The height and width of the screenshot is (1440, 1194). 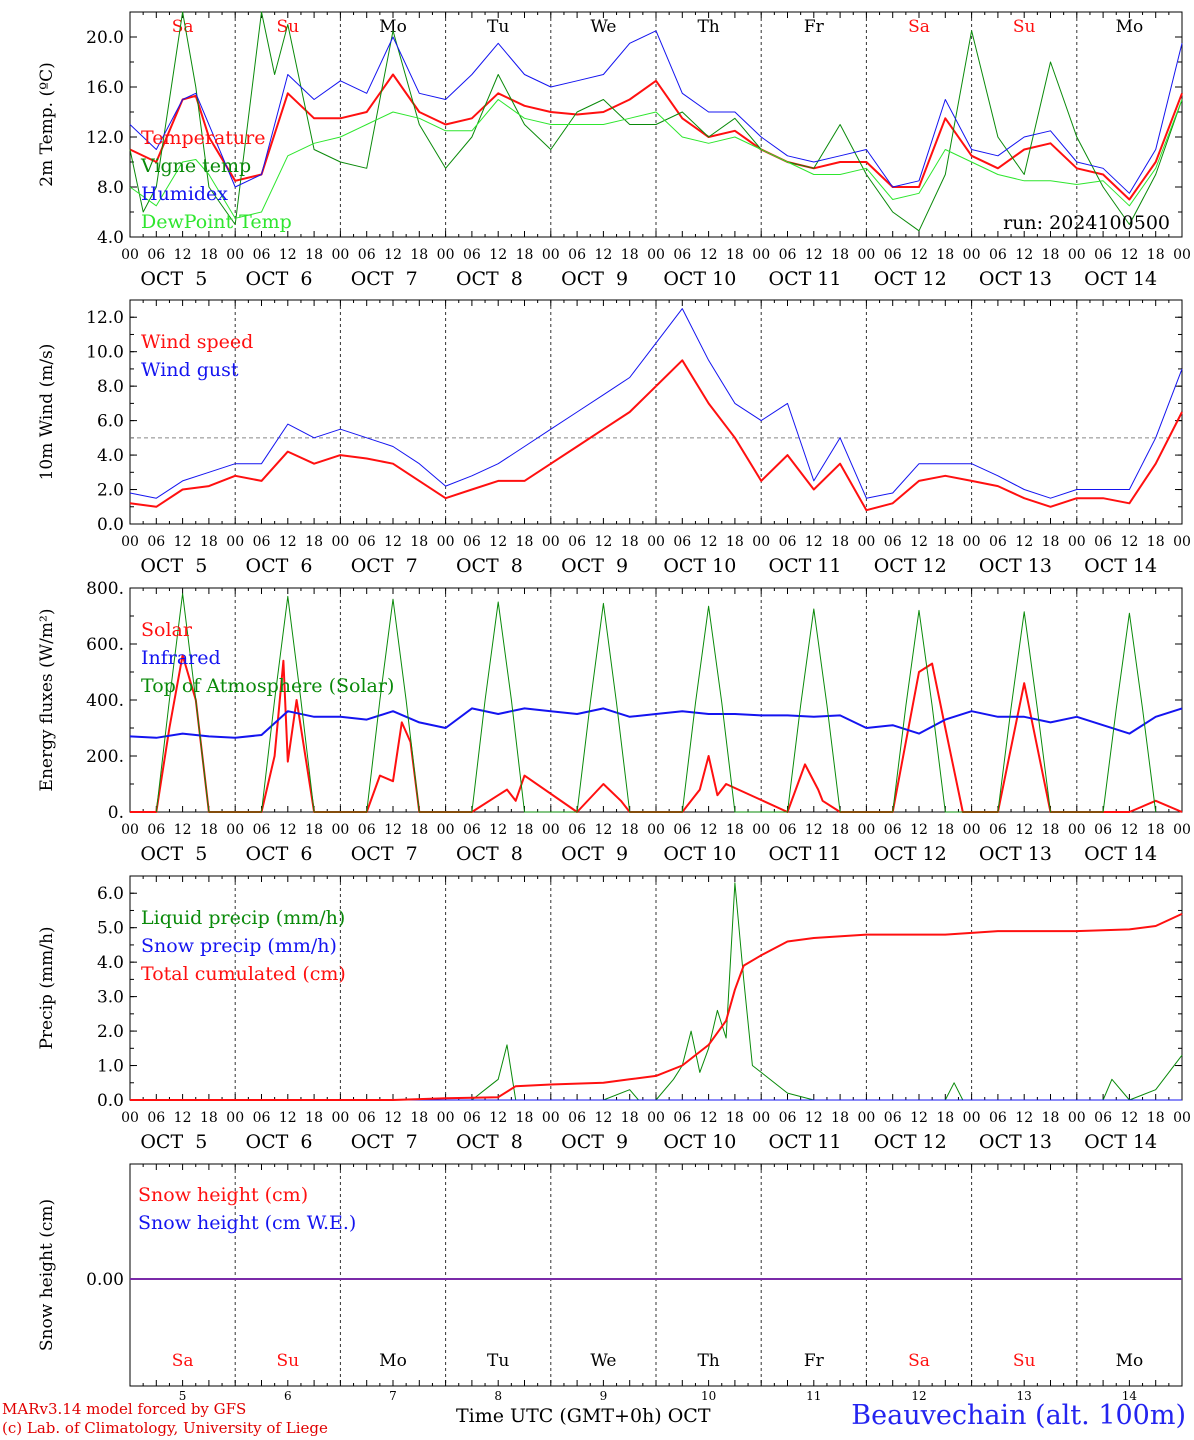 What do you see at coordinates (603, 1361) in the screenshot?
I see `day-of-week-label: We` at bounding box center [603, 1361].